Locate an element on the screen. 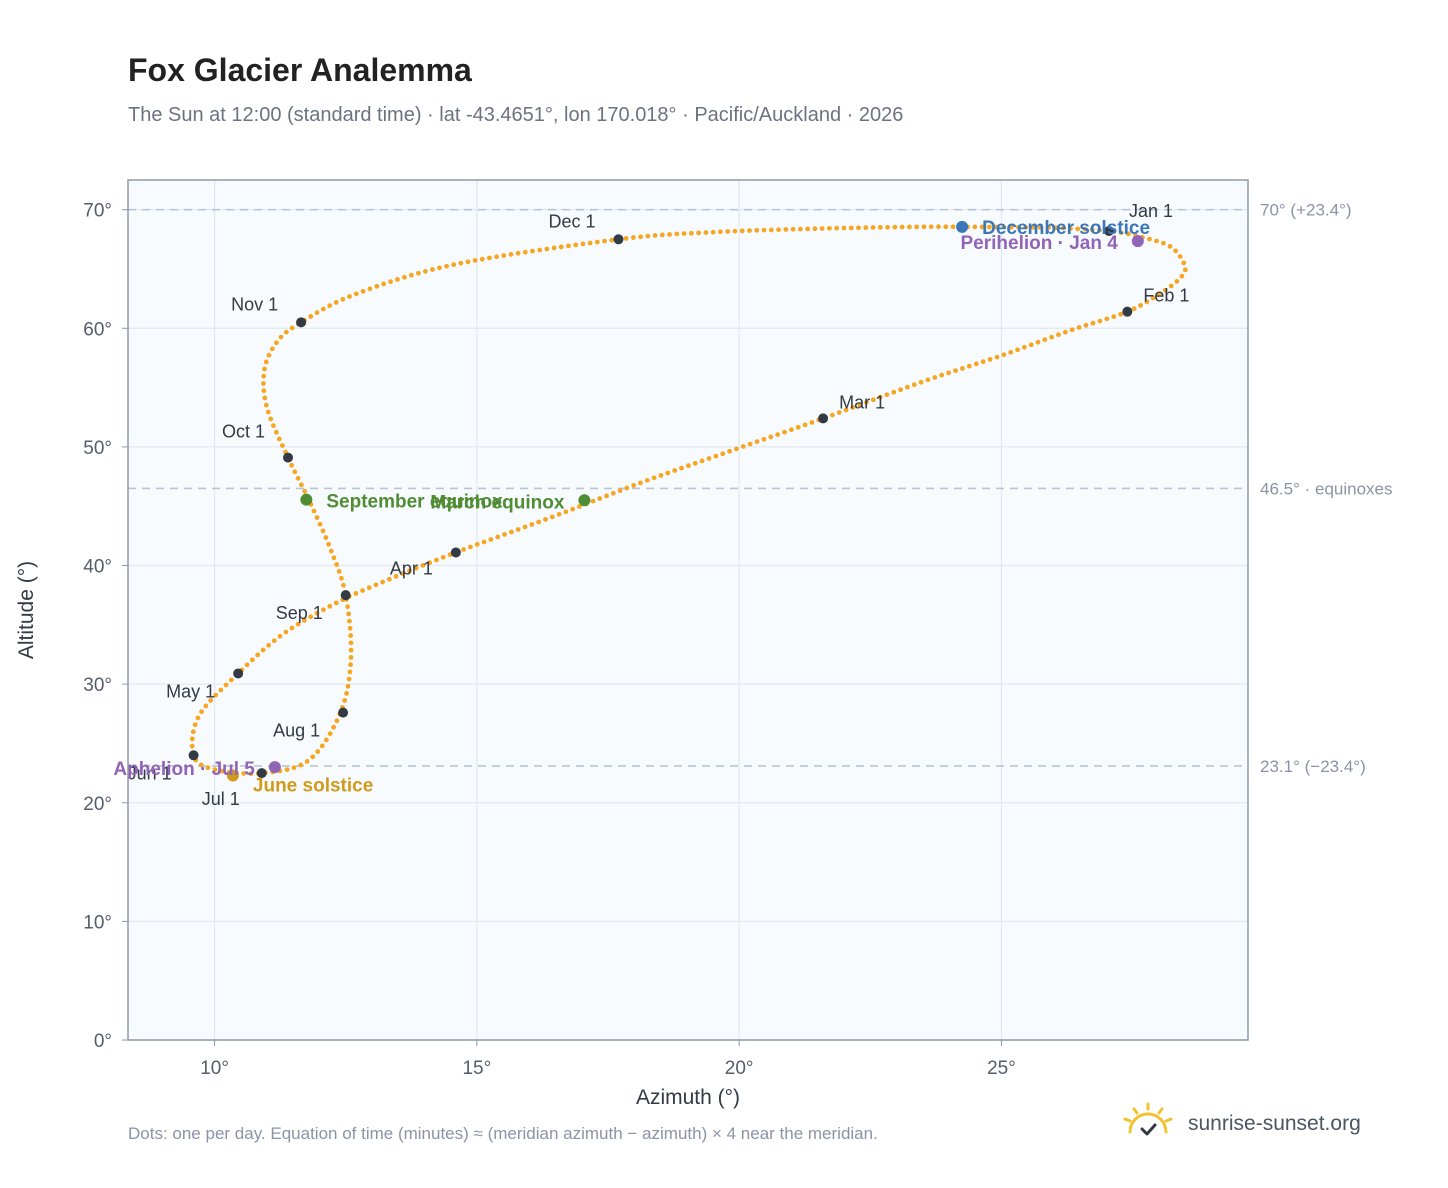  month-label: Feb 1 is located at coordinates (1166, 296).